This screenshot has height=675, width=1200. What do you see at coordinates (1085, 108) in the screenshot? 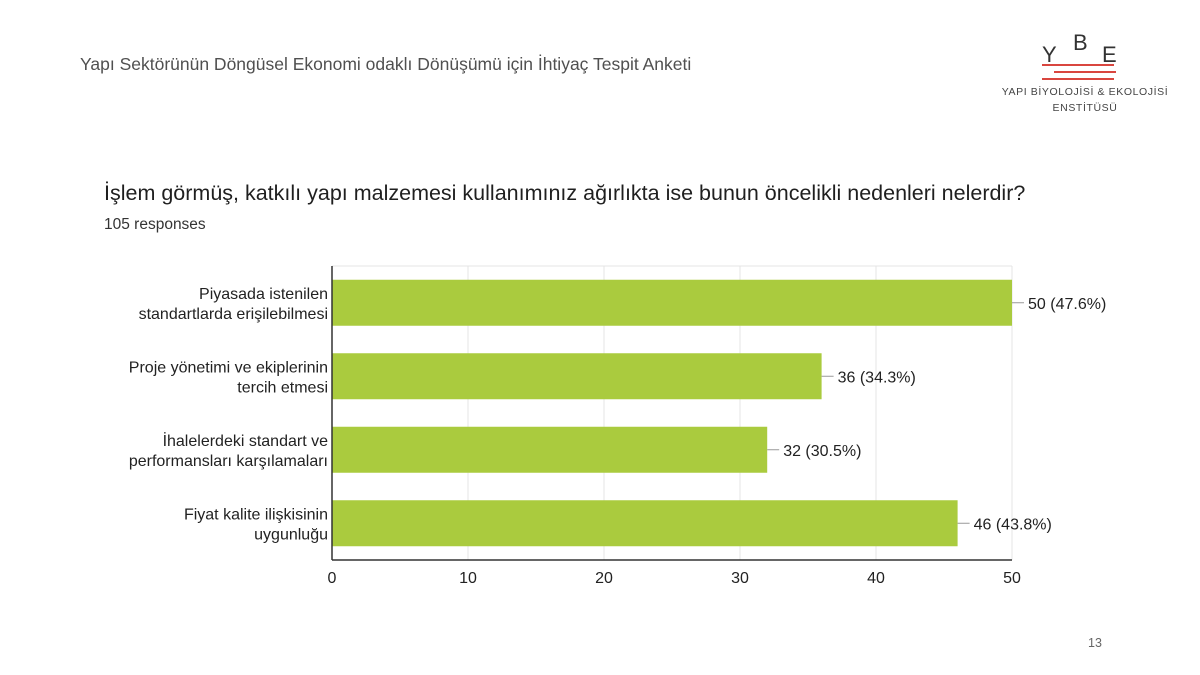
I see `logo-subtitle-line2: ENSTİTÜSÜ` at bounding box center [1085, 108].